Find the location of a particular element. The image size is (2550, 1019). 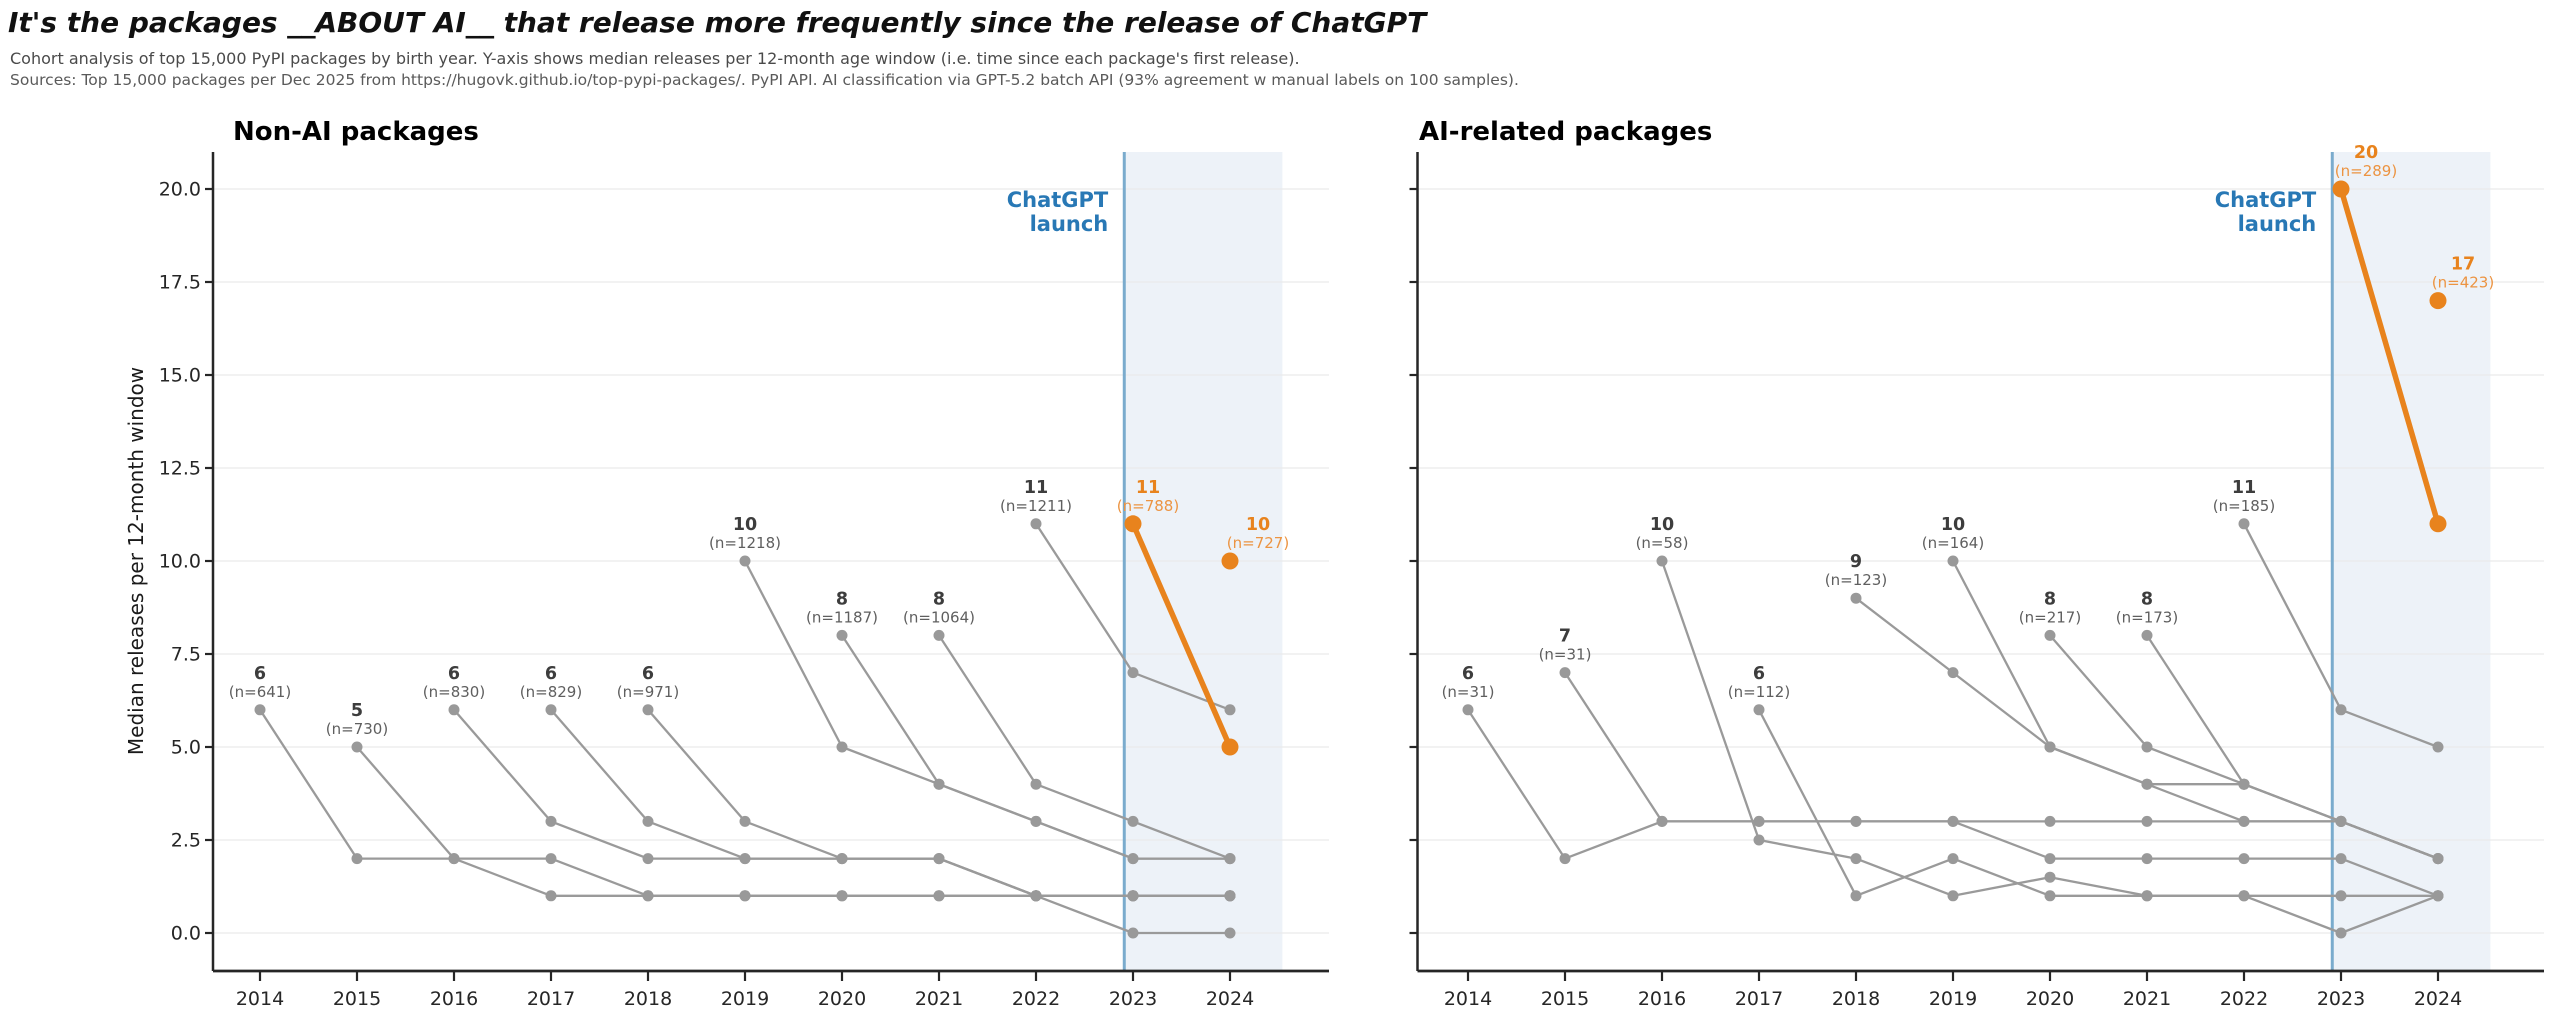

svg-text: (n=164) is located at coordinates (1953, 543).